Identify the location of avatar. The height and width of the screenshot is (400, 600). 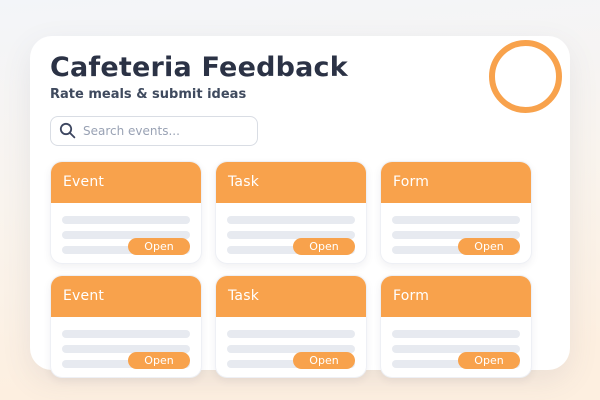
(525, 76).